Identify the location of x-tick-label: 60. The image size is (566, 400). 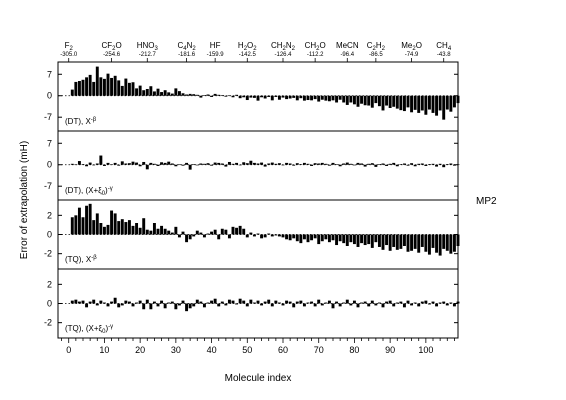
(283, 350).